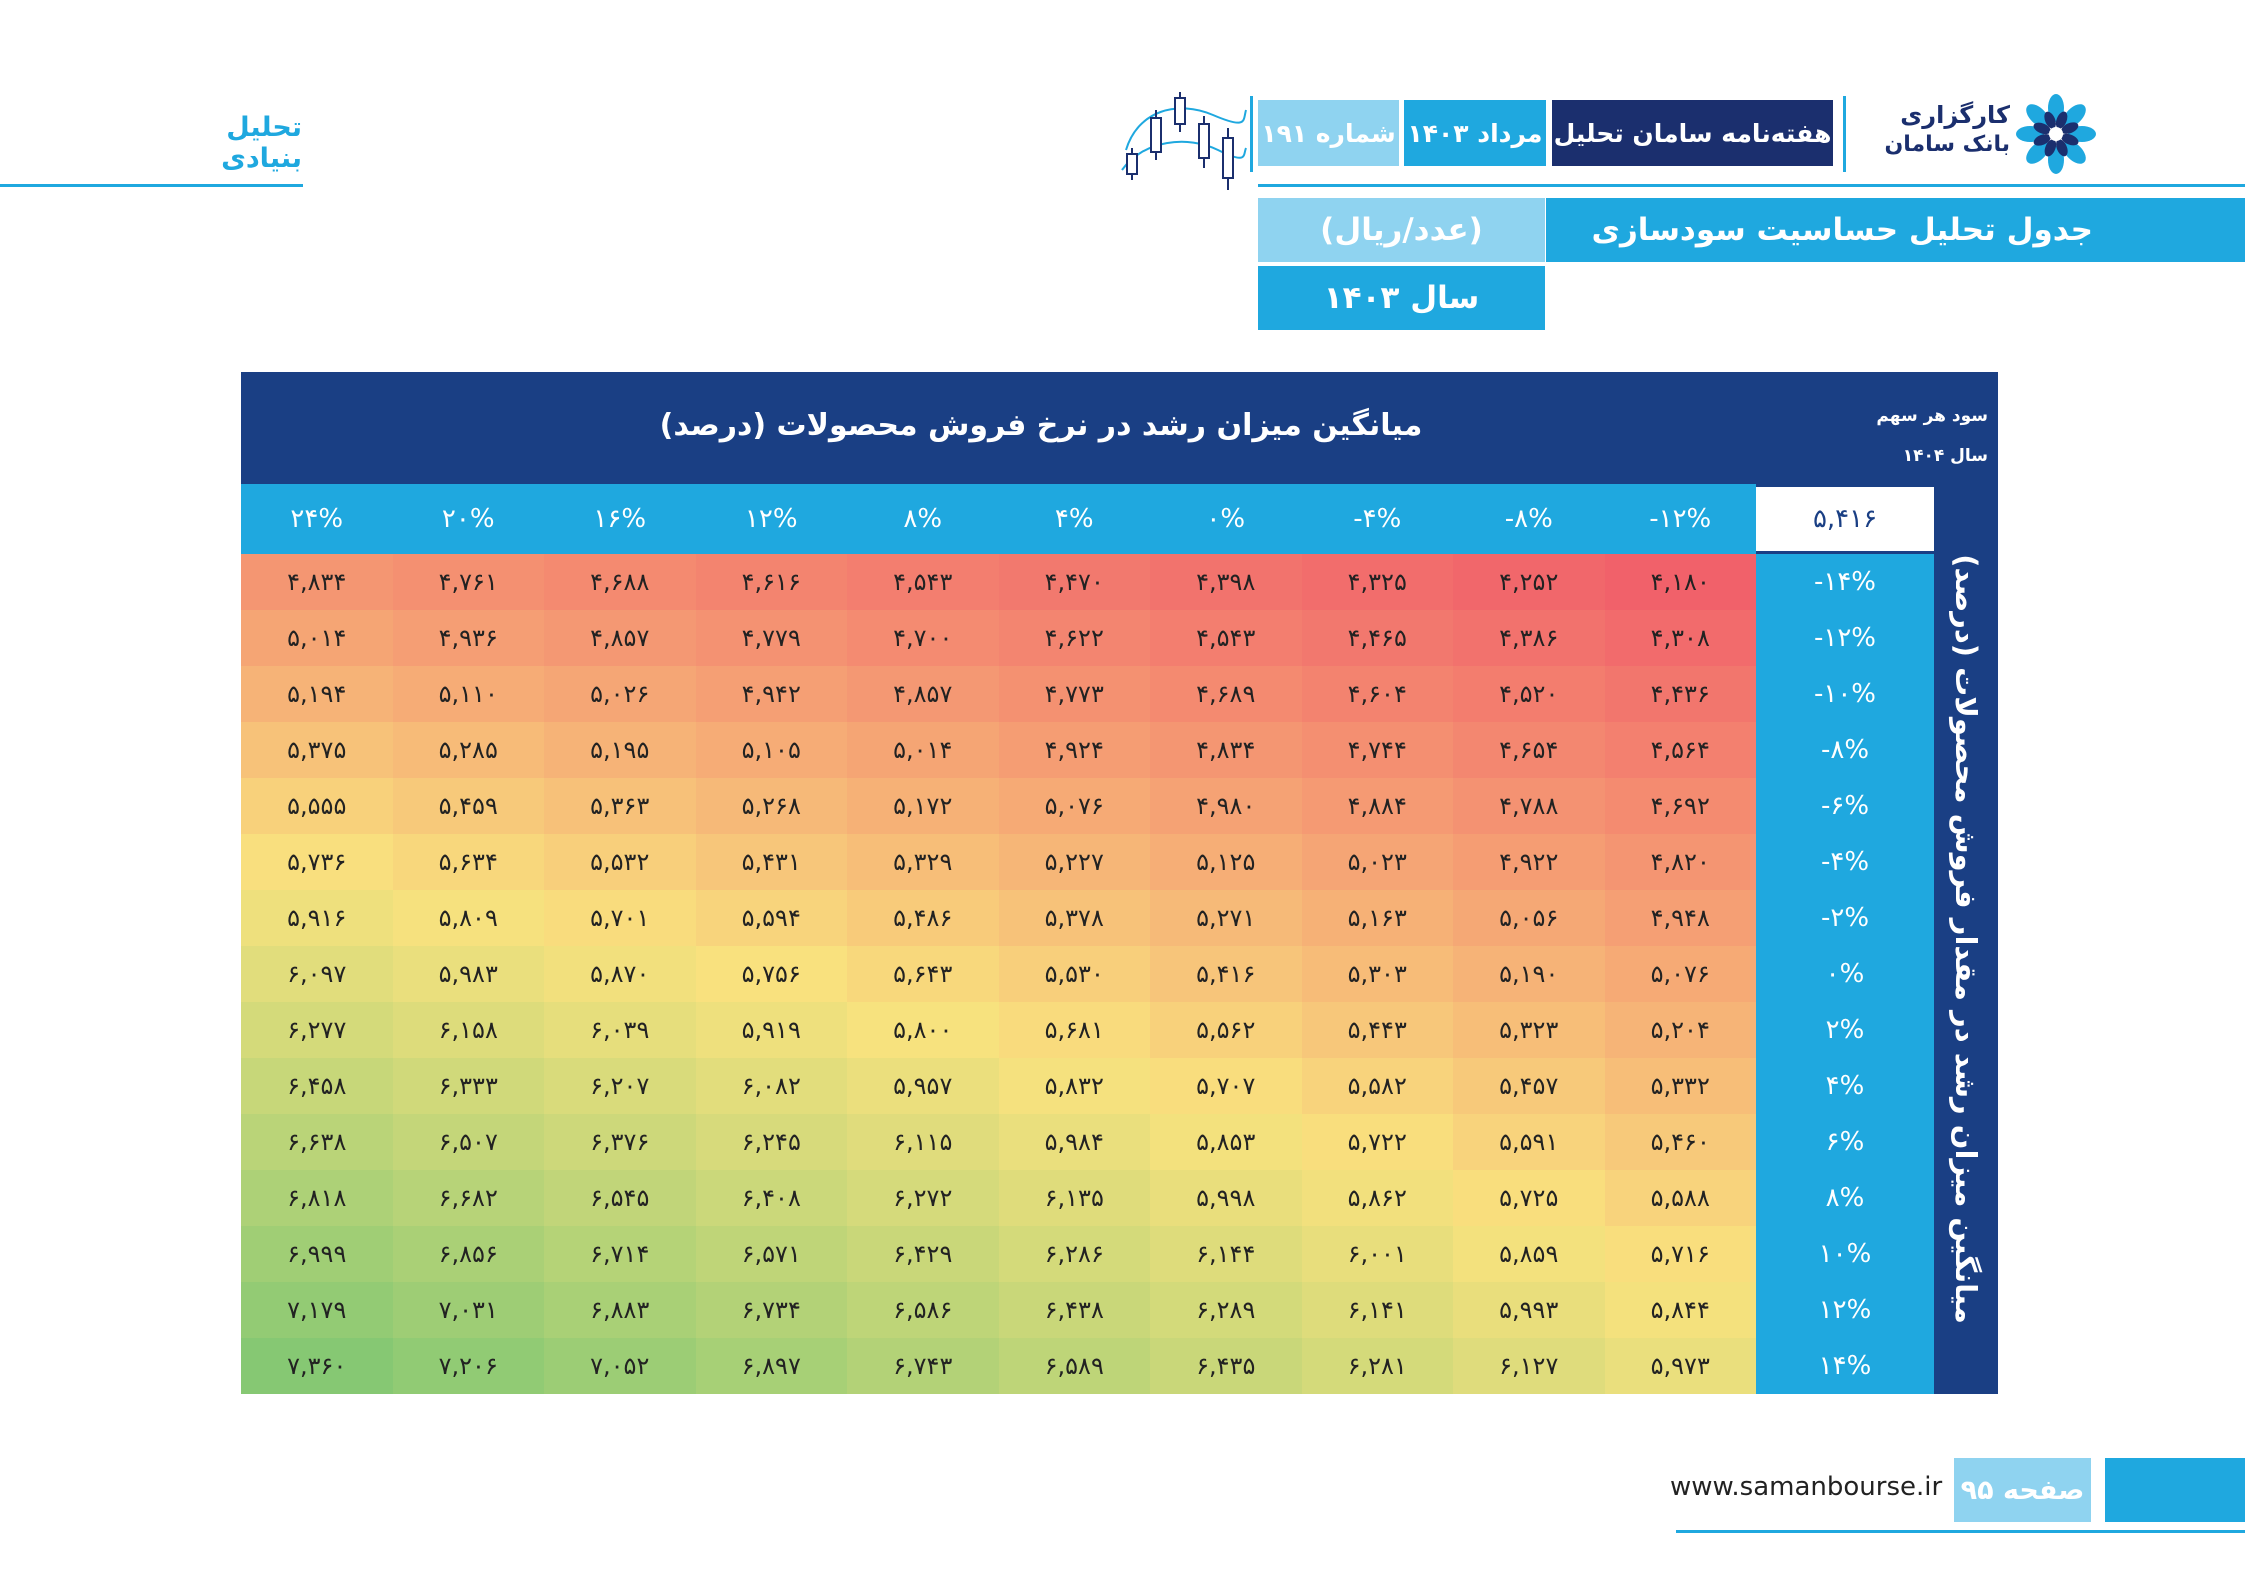 This screenshot has width=2245, height=1587. What do you see at coordinates (1377, 862) in the screenshot?
I see `table-cell: ۵,۰۲۳` at bounding box center [1377, 862].